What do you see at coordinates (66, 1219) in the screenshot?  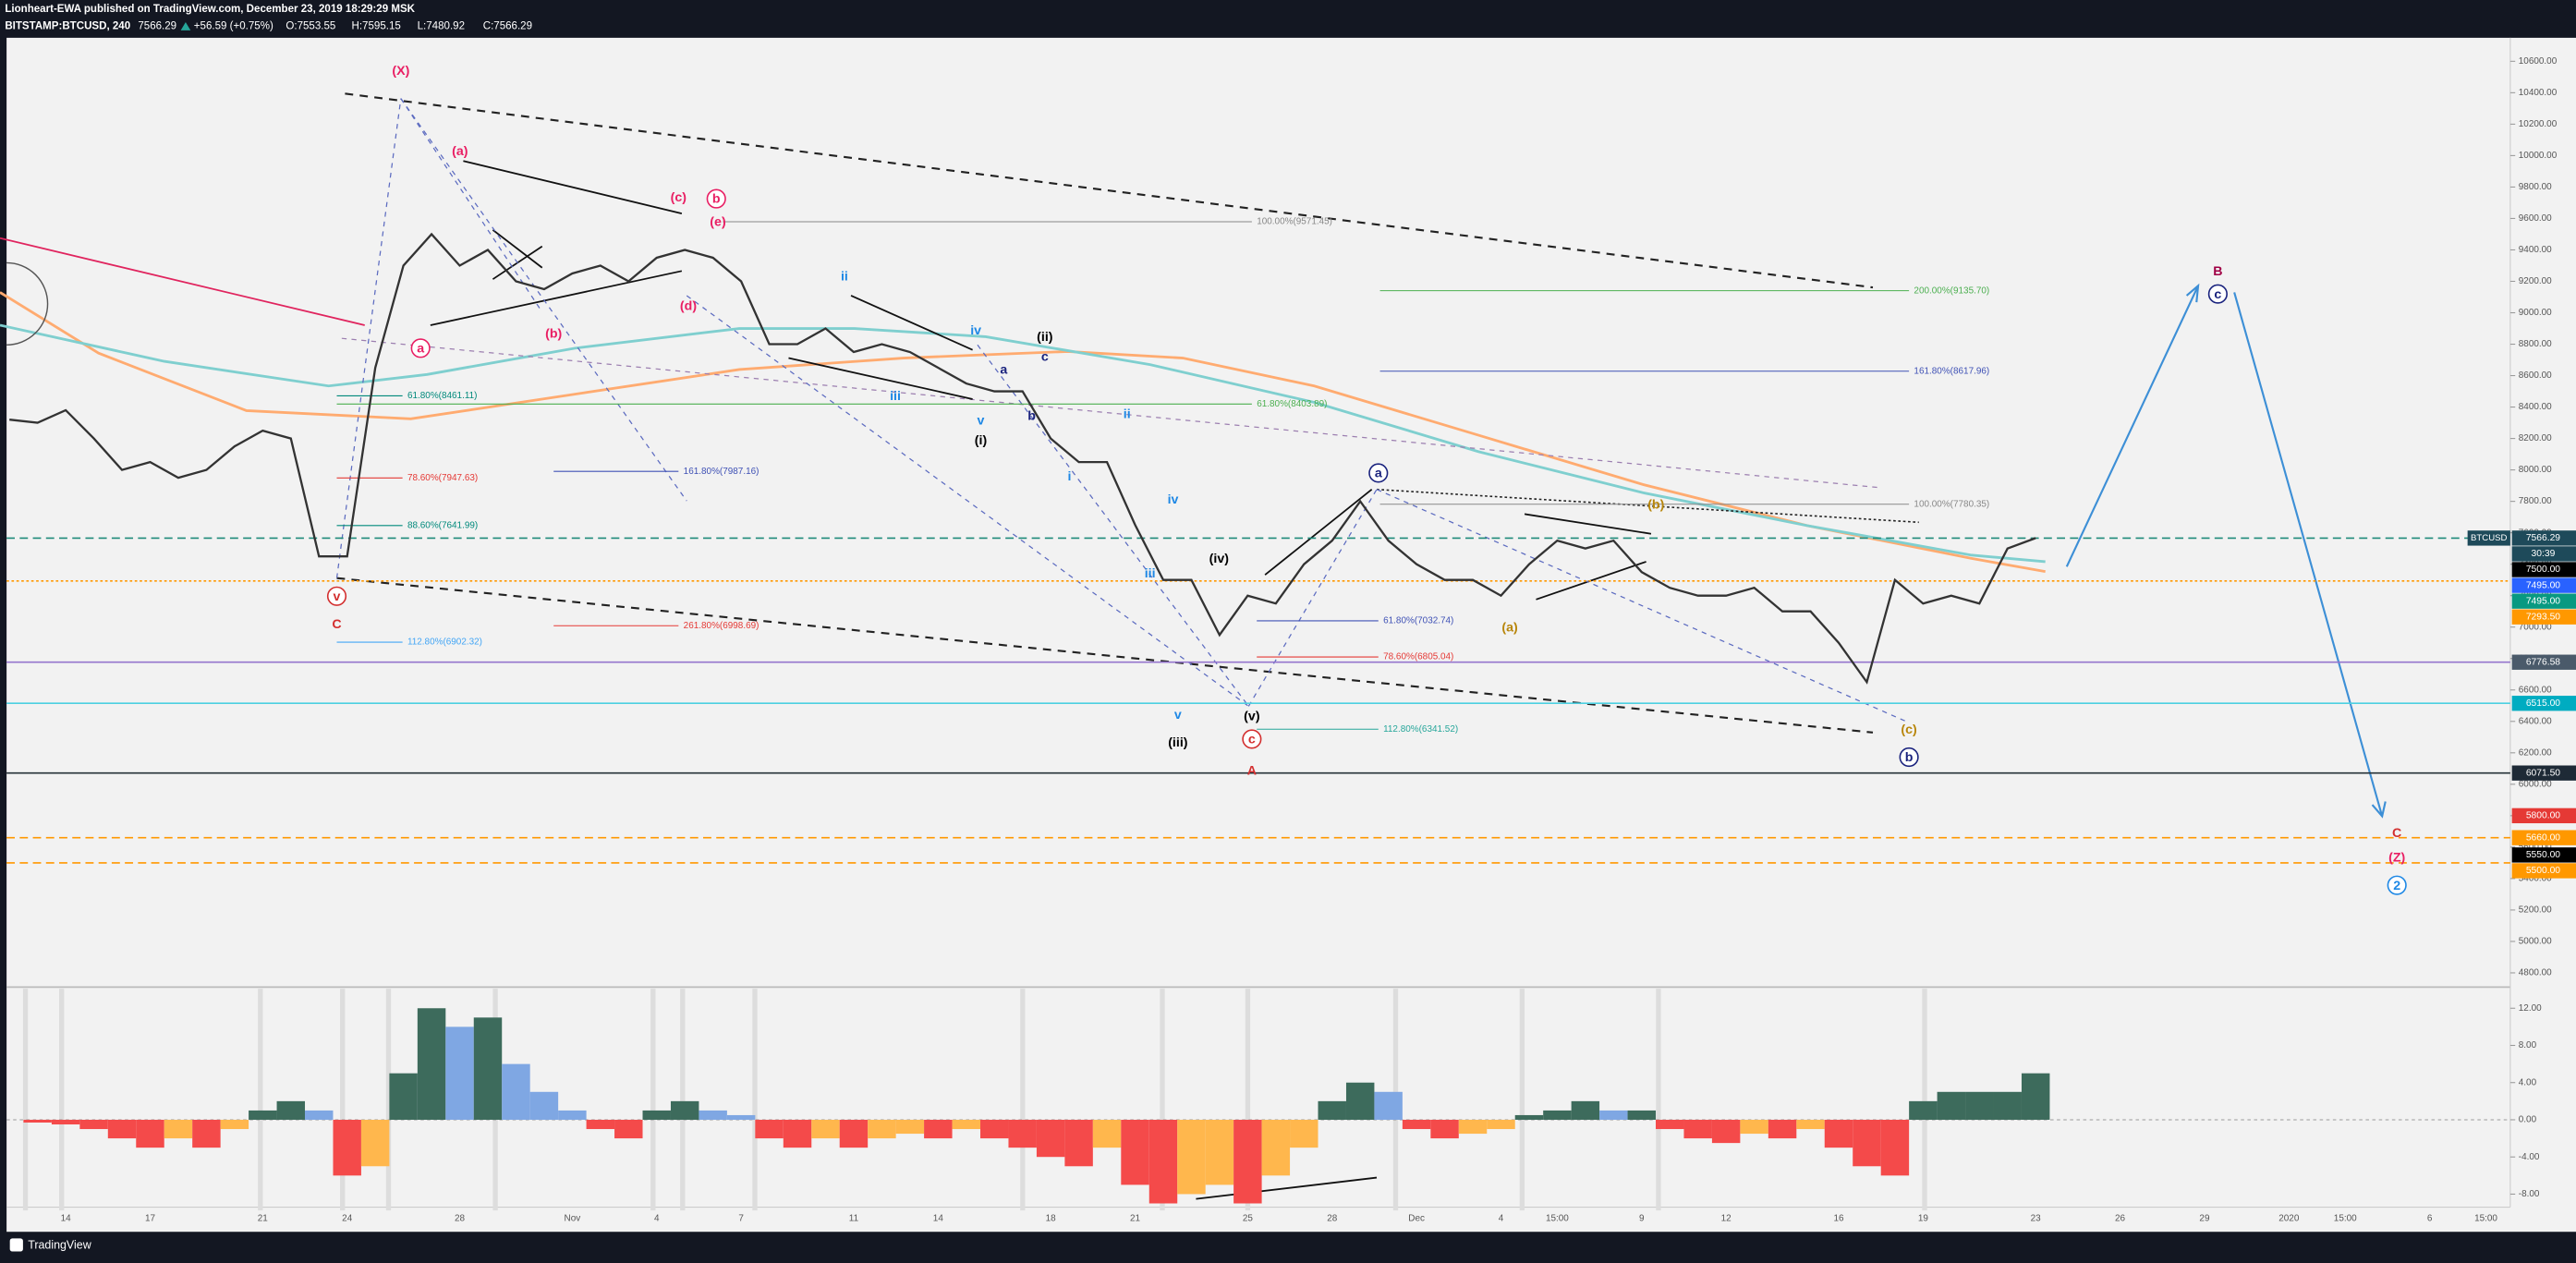 I see `x-tick-label: 14` at bounding box center [66, 1219].